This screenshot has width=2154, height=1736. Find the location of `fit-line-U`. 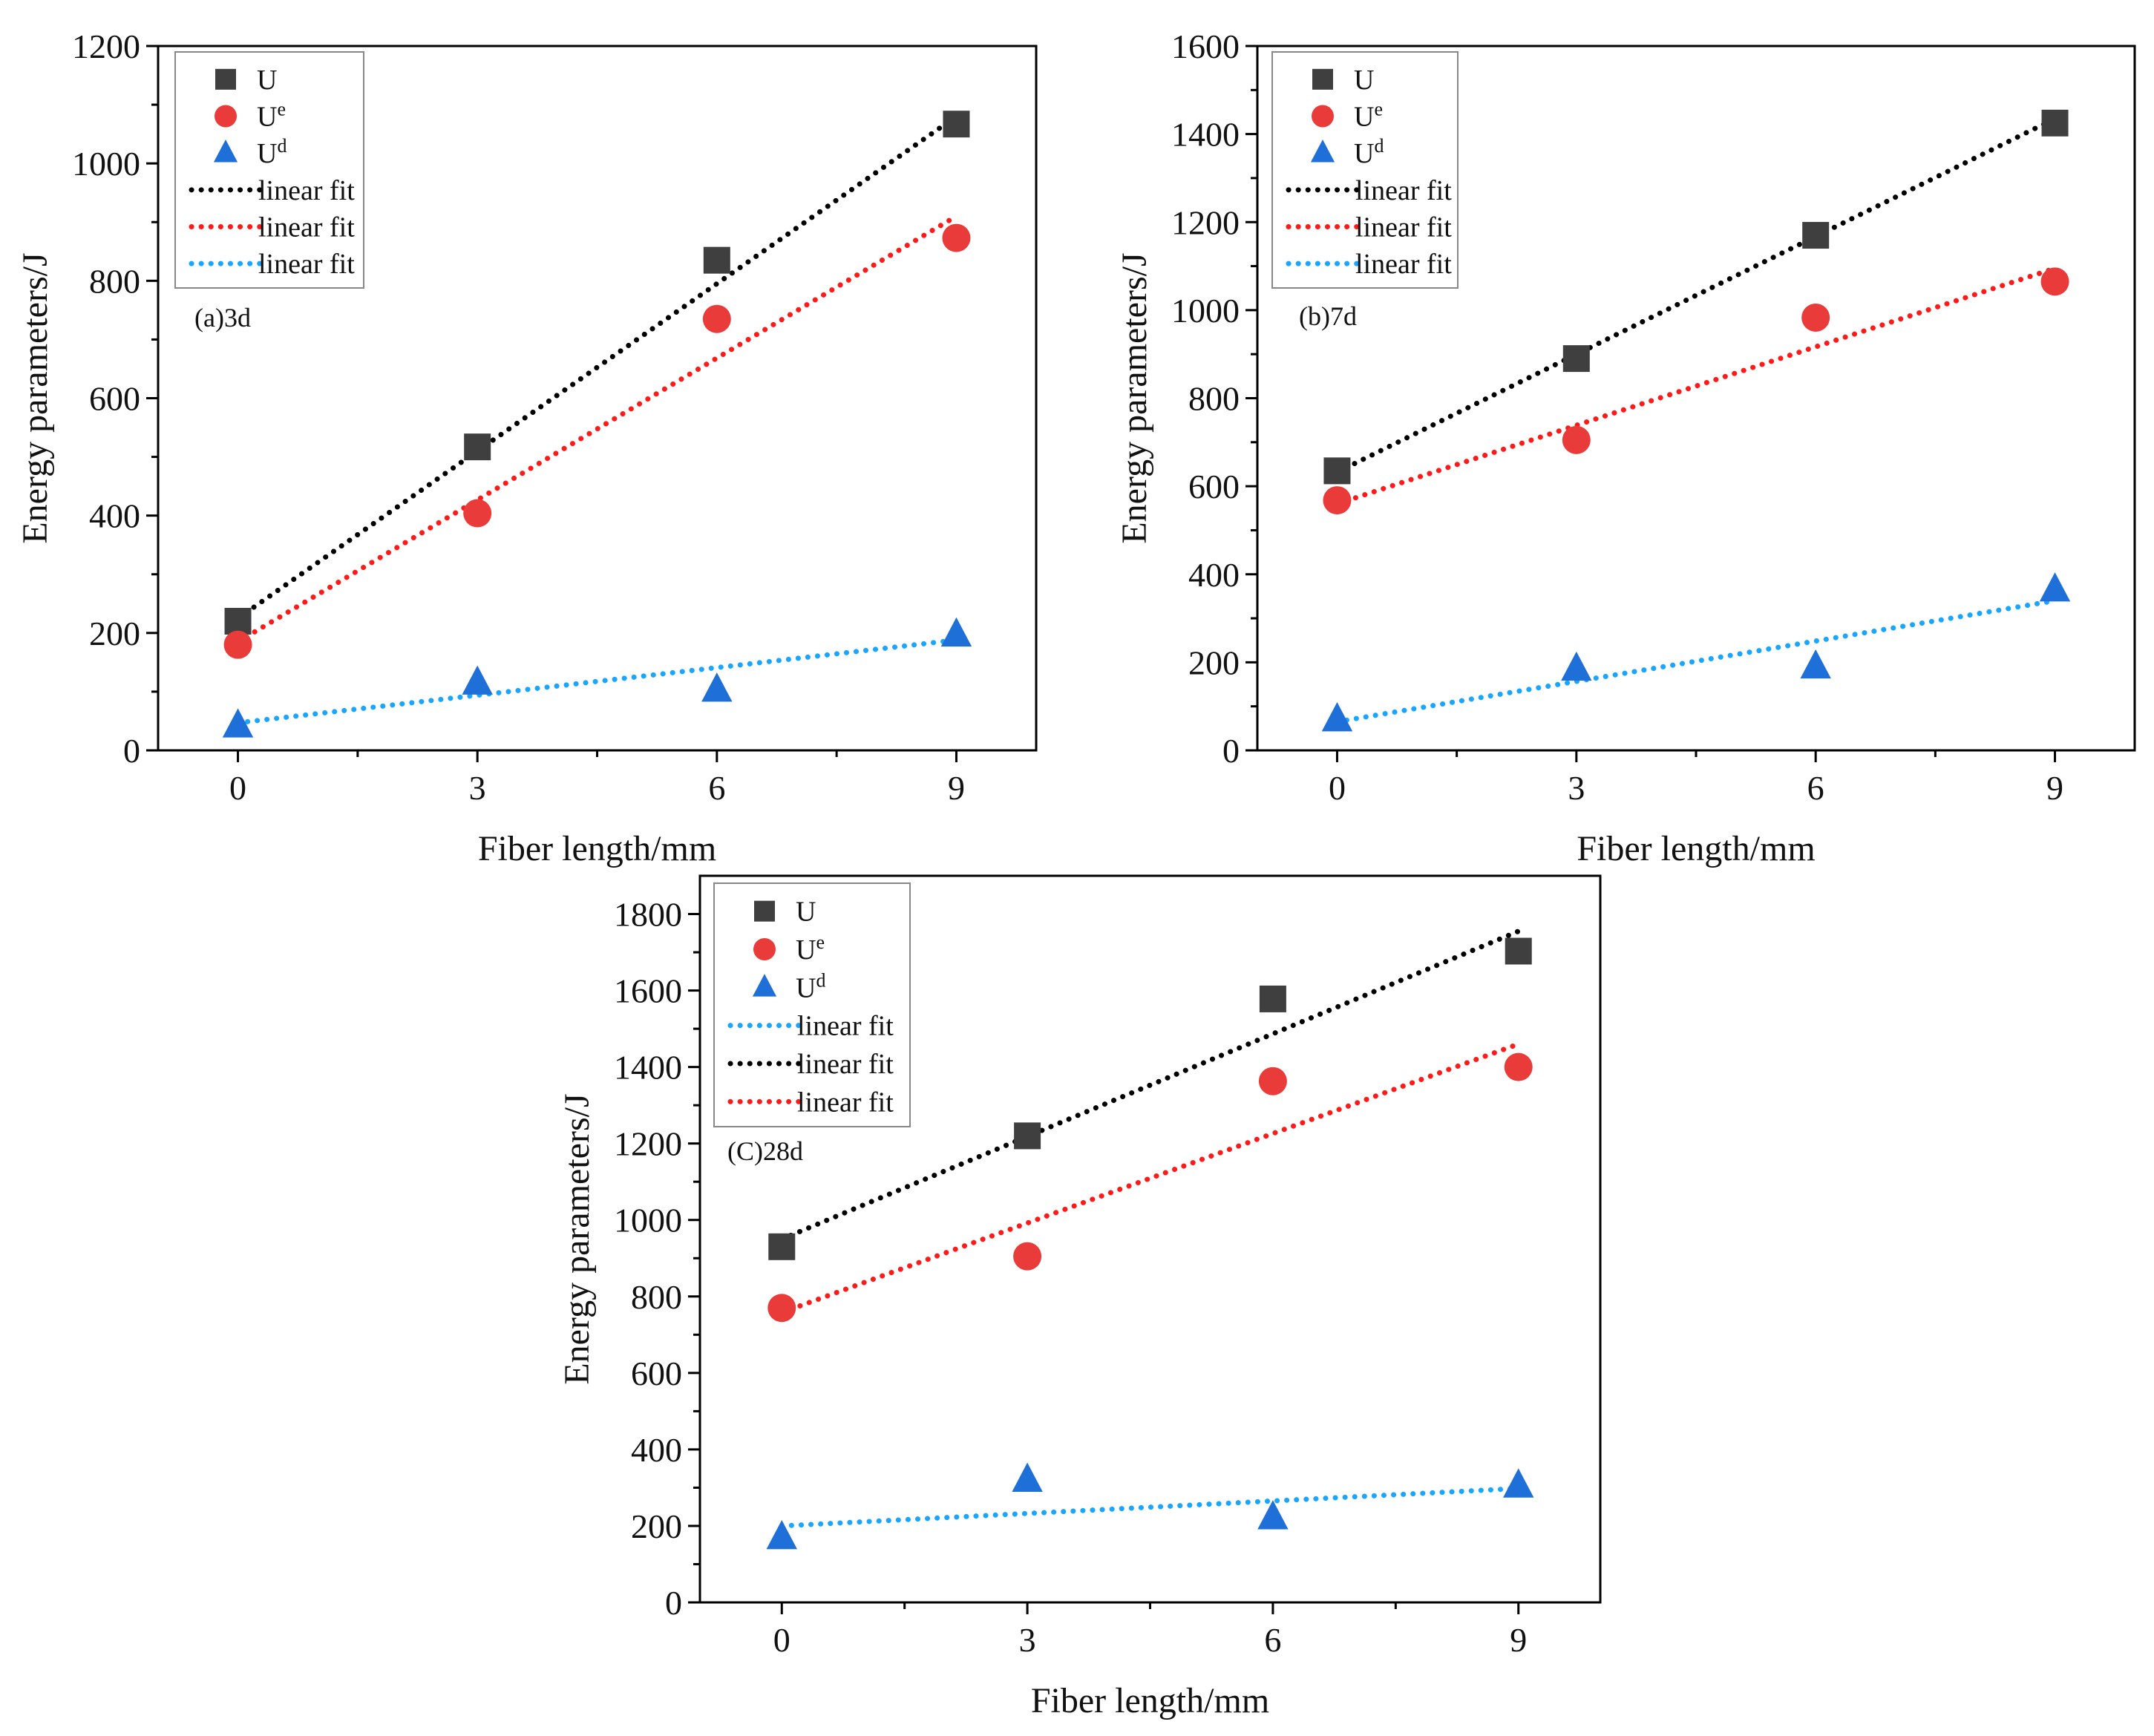

fit-line-U is located at coordinates (1696, 295).